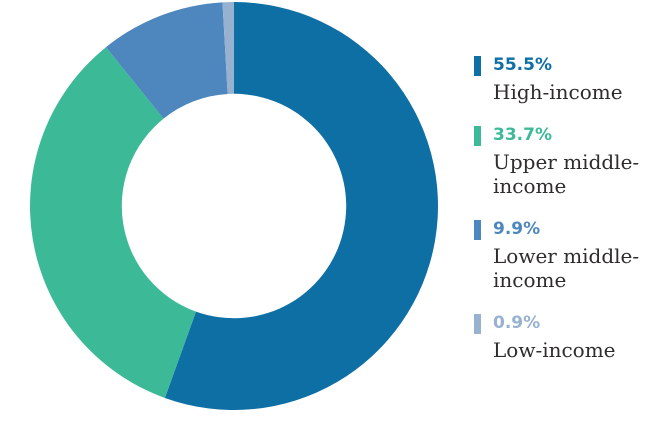 The image size is (647, 429). What do you see at coordinates (558, 92) in the screenshot?
I see `legend-label: High-income` at bounding box center [558, 92].